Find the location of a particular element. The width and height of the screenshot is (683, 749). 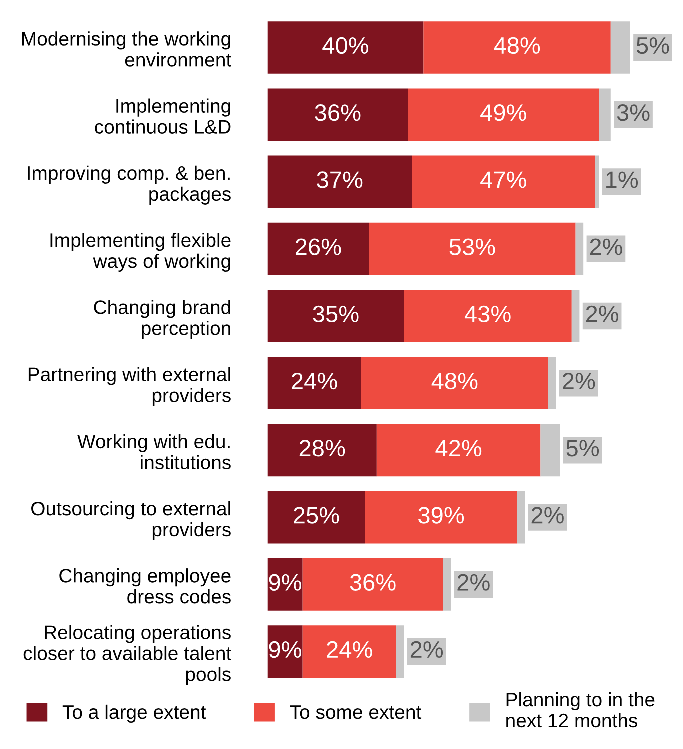

data-label: 47% is located at coordinates (503, 180).